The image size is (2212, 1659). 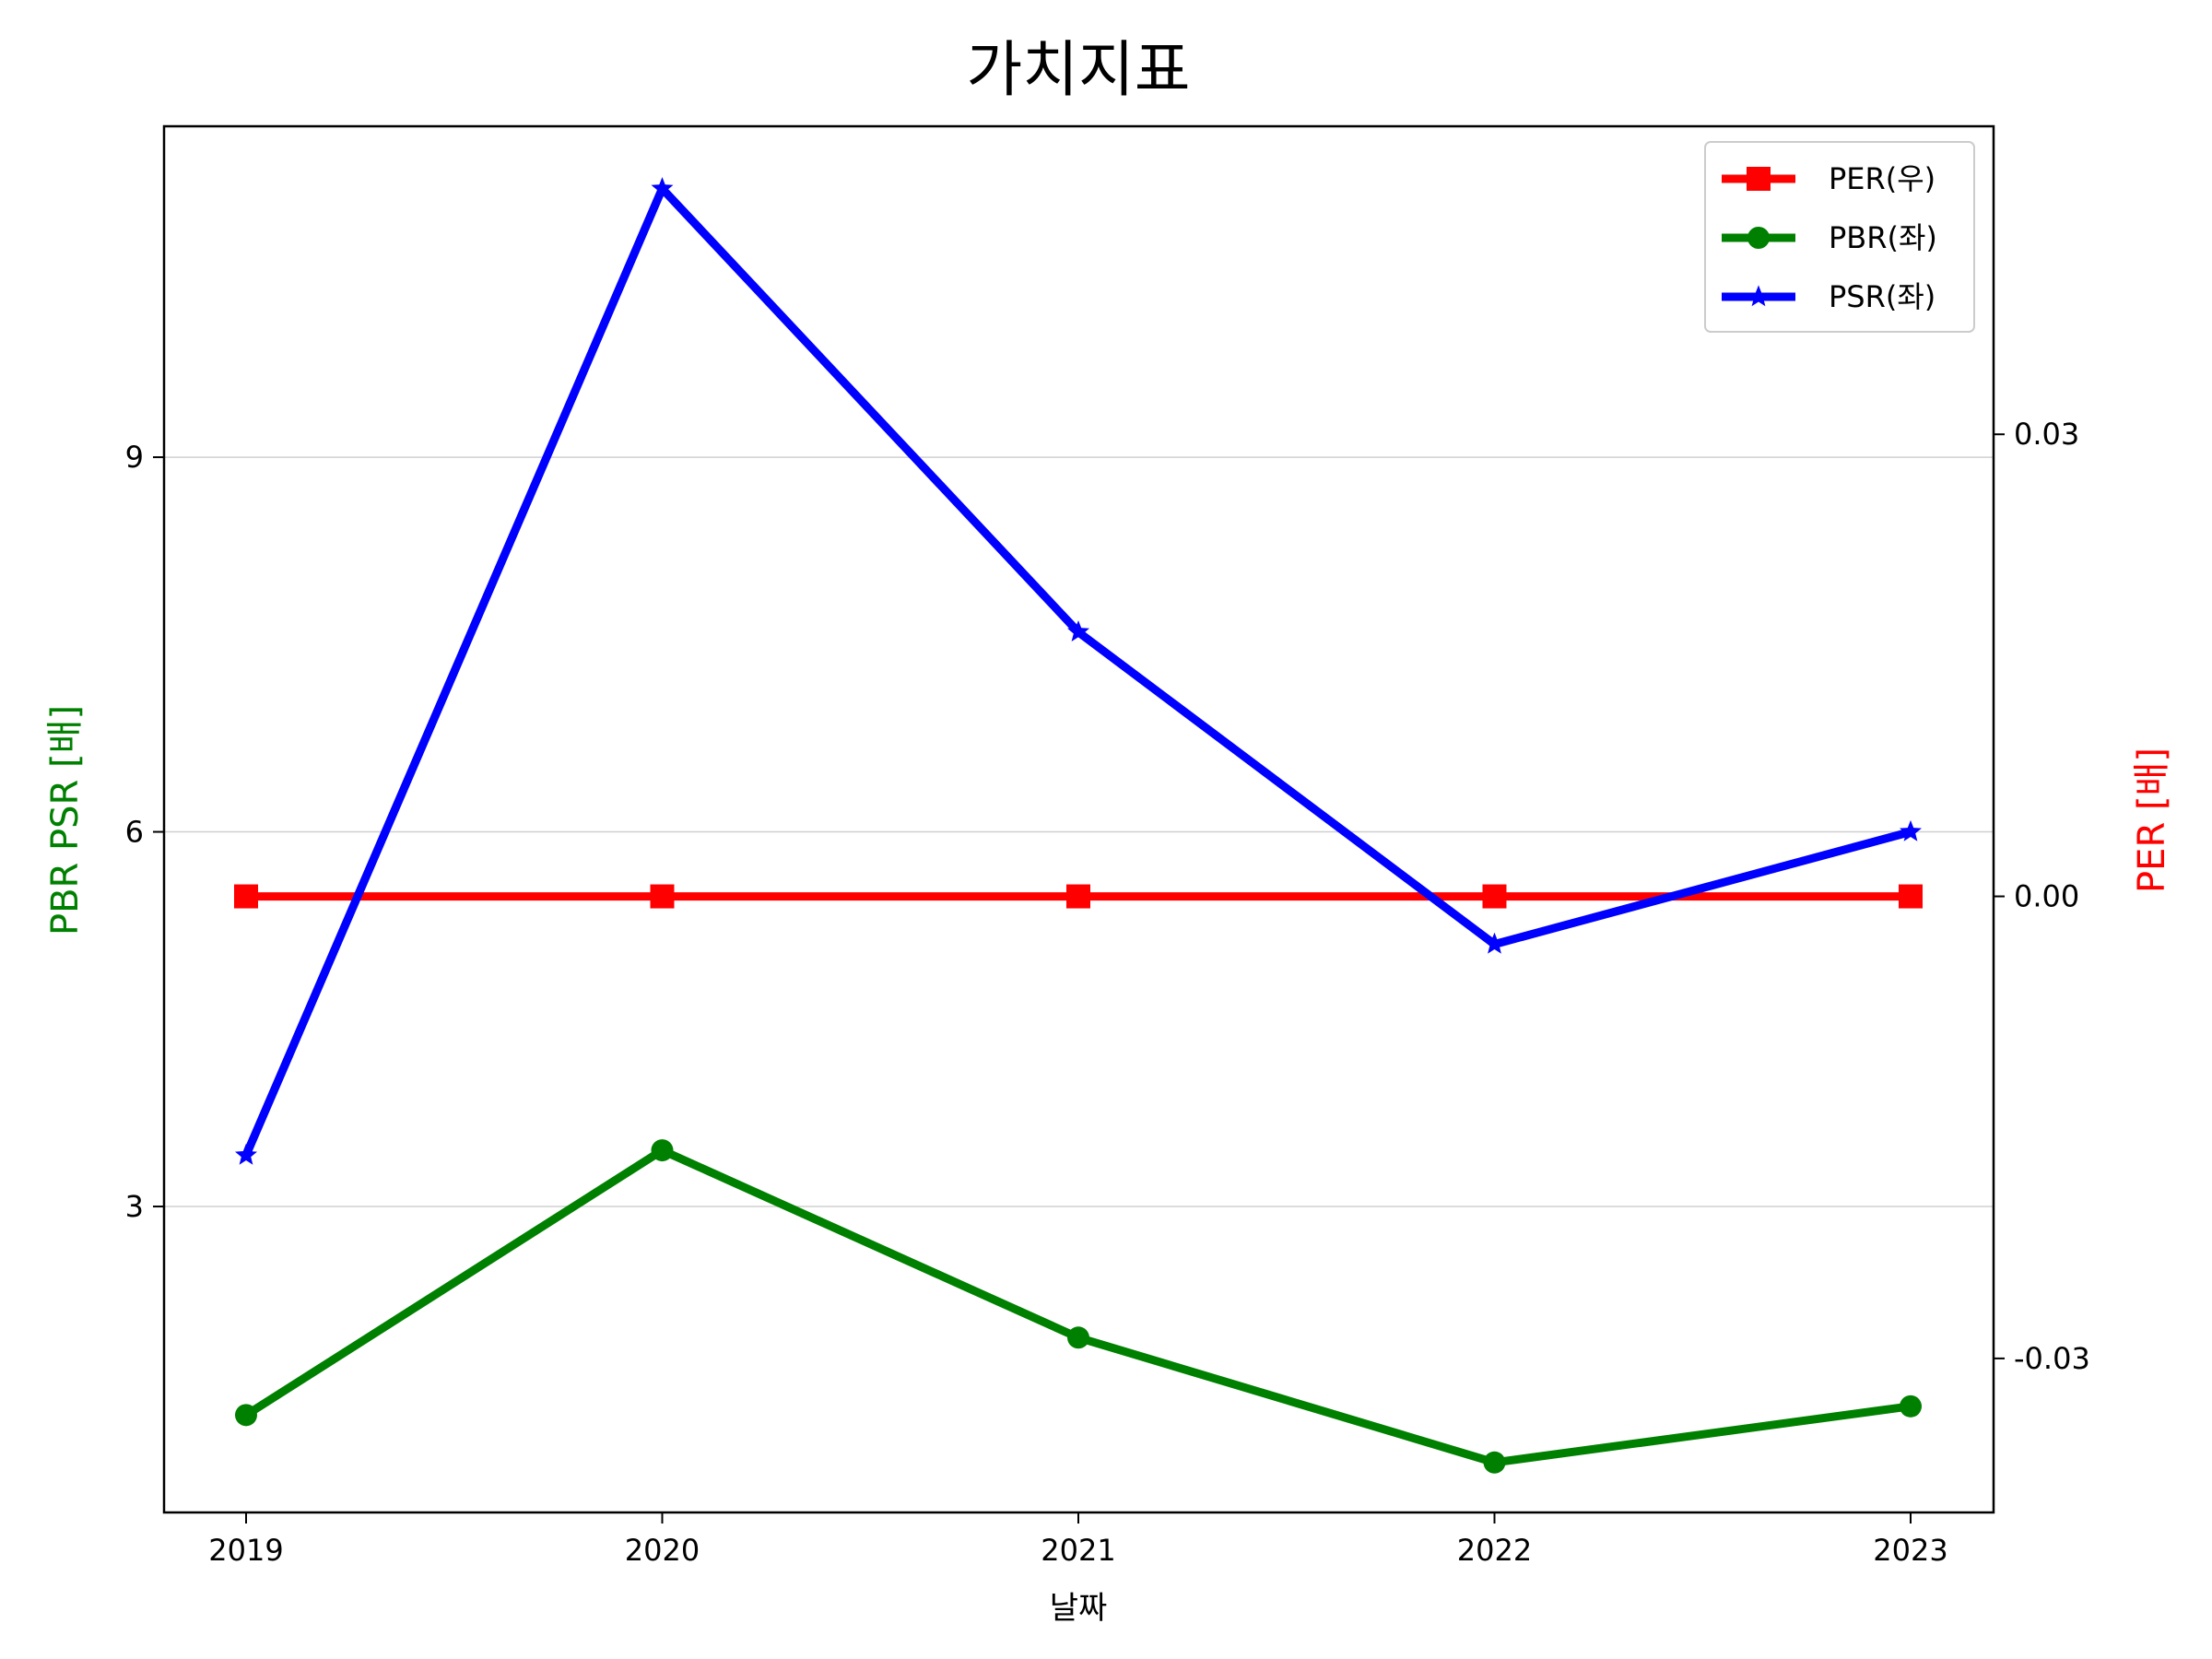 I want to click on legend-pbr-label: PBR(좌), so click(x=1883, y=237).